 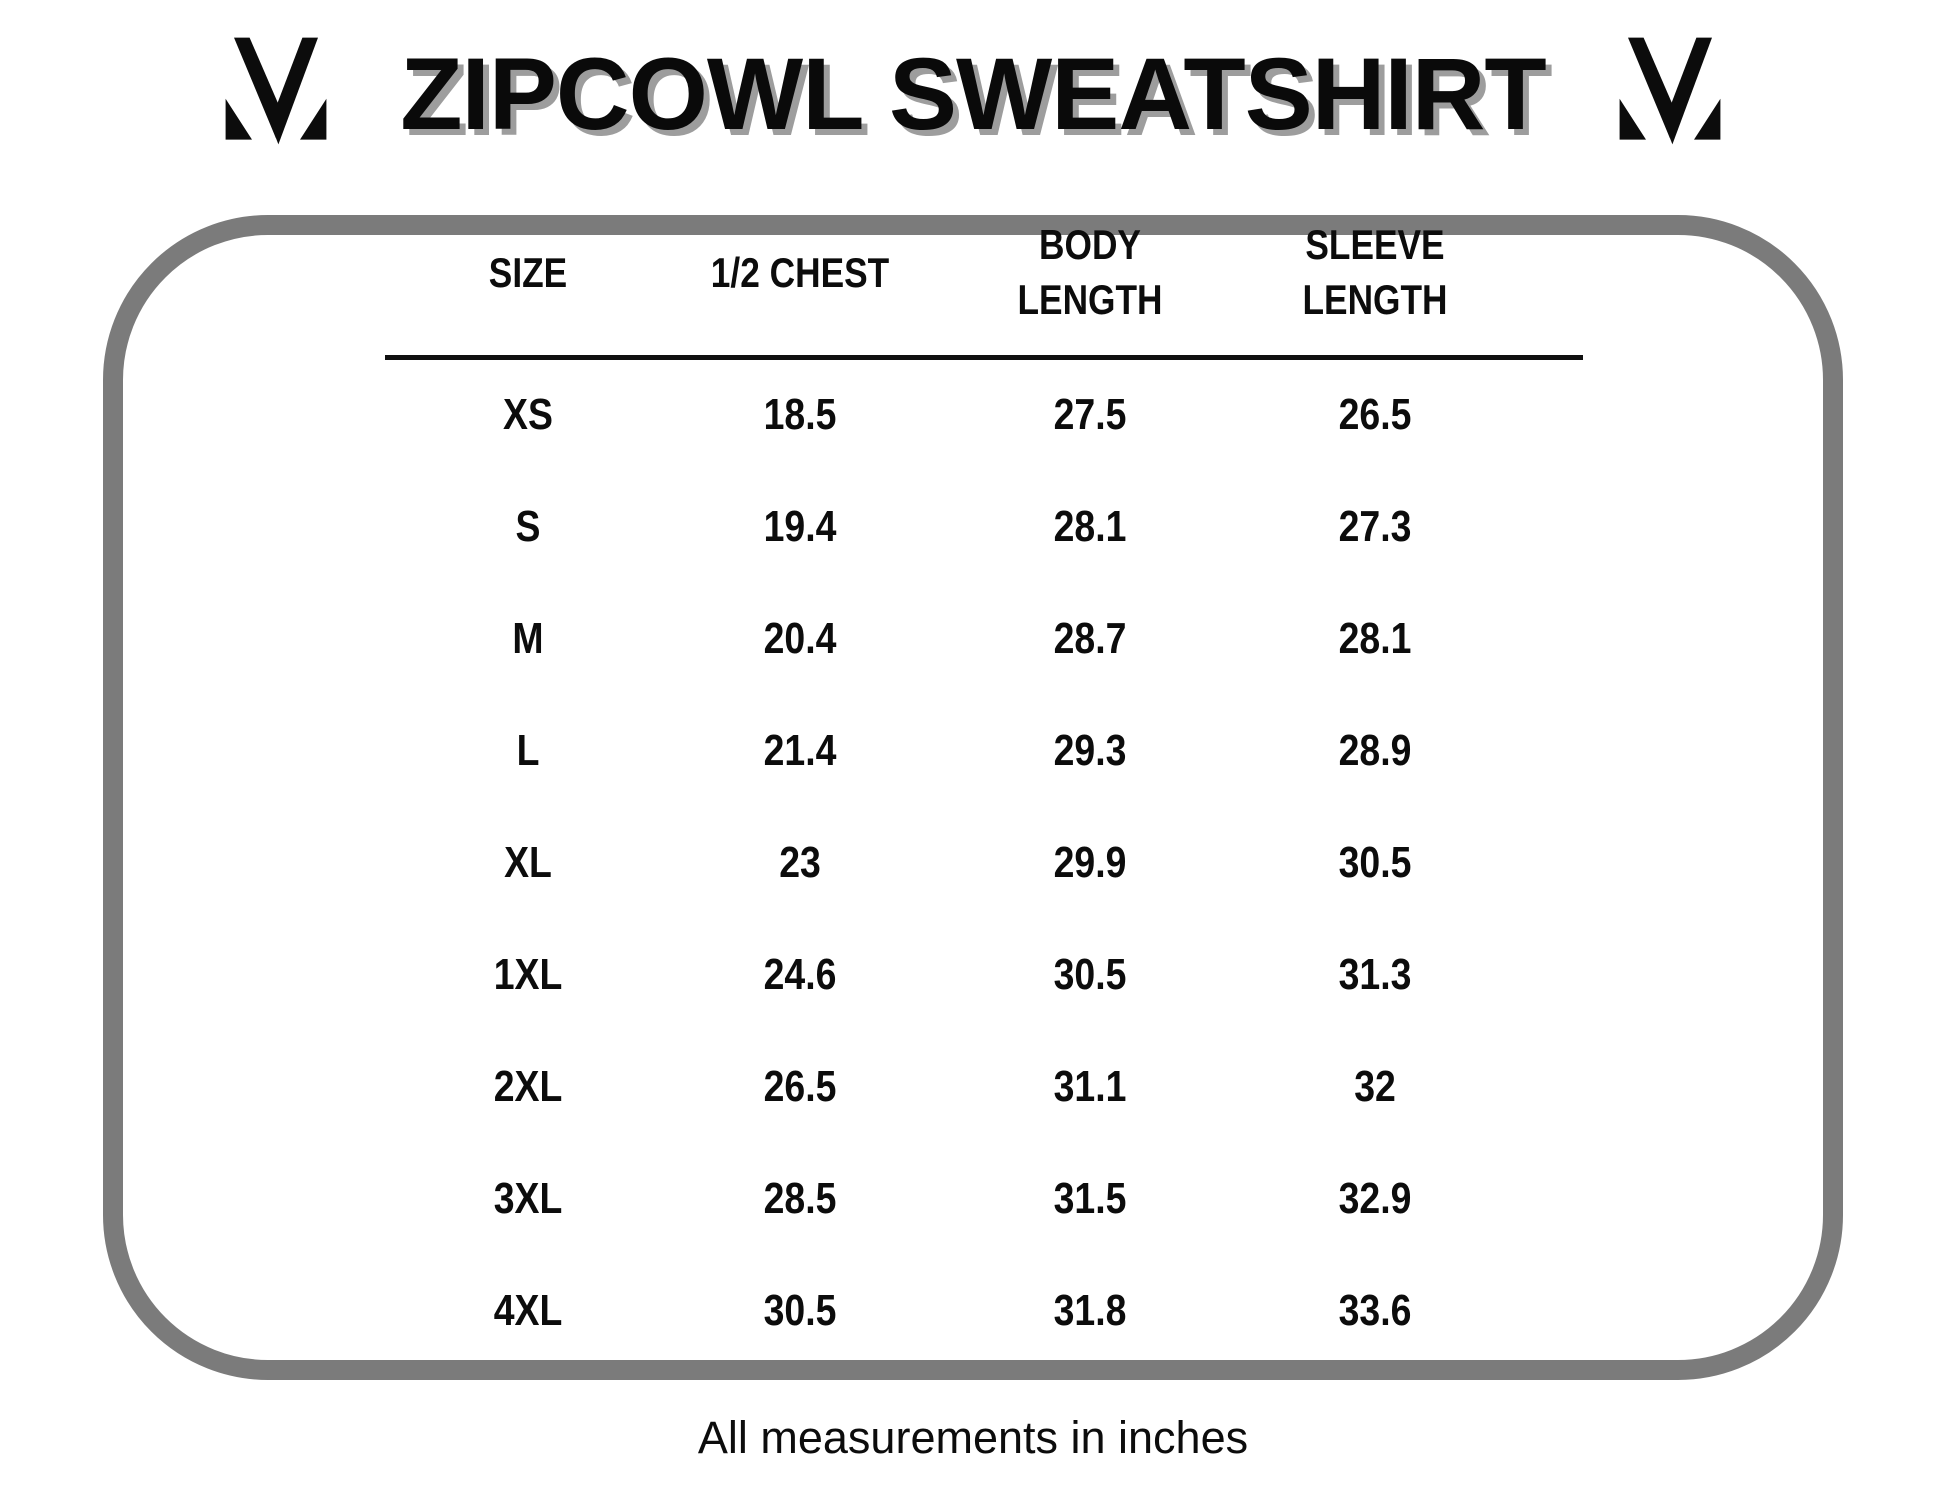 What do you see at coordinates (800, 272) in the screenshot?
I see `column-header-half-chest: 1/2 CHEST` at bounding box center [800, 272].